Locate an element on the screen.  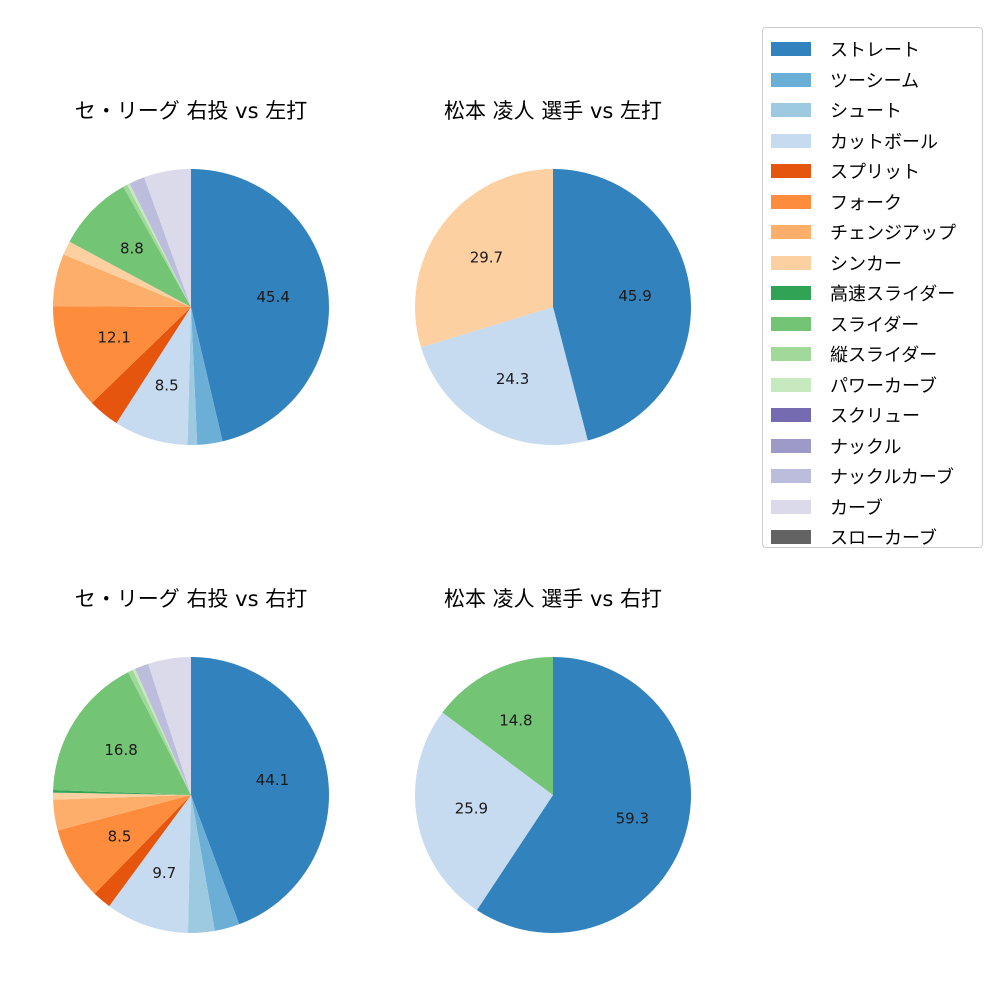
legend-item: カーブ is located at coordinates (876, 507).